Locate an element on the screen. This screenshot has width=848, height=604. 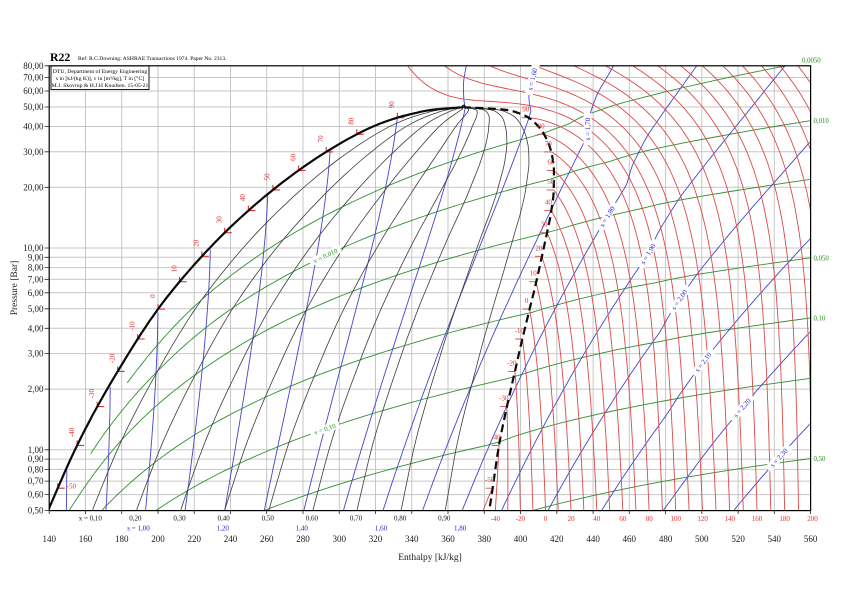
svg-text: 1,40 is located at coordinates (302, 529).